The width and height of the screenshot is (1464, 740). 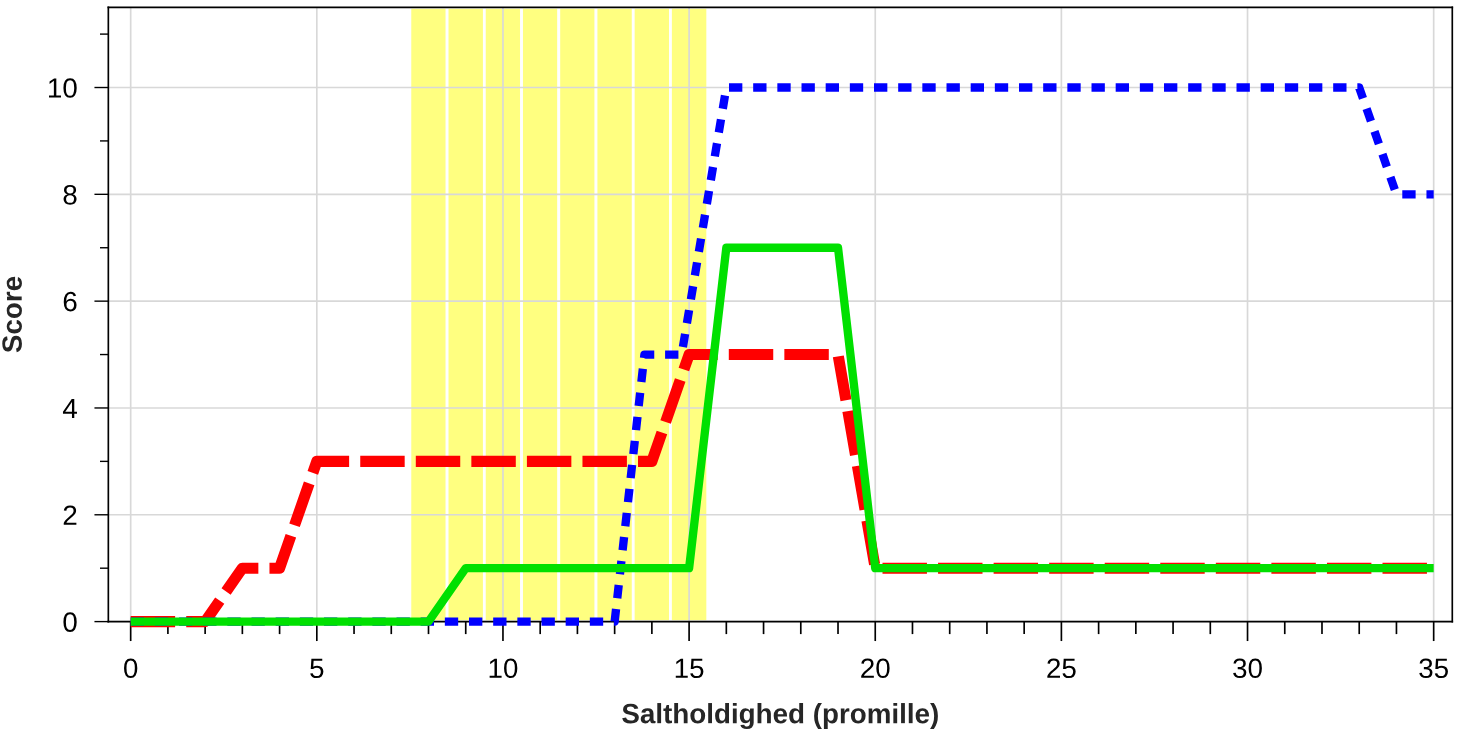 What do you see at coordinates (70, 515) in the screenshot?
I see `y-tick-label: 2` at bounding box center [70, 515].